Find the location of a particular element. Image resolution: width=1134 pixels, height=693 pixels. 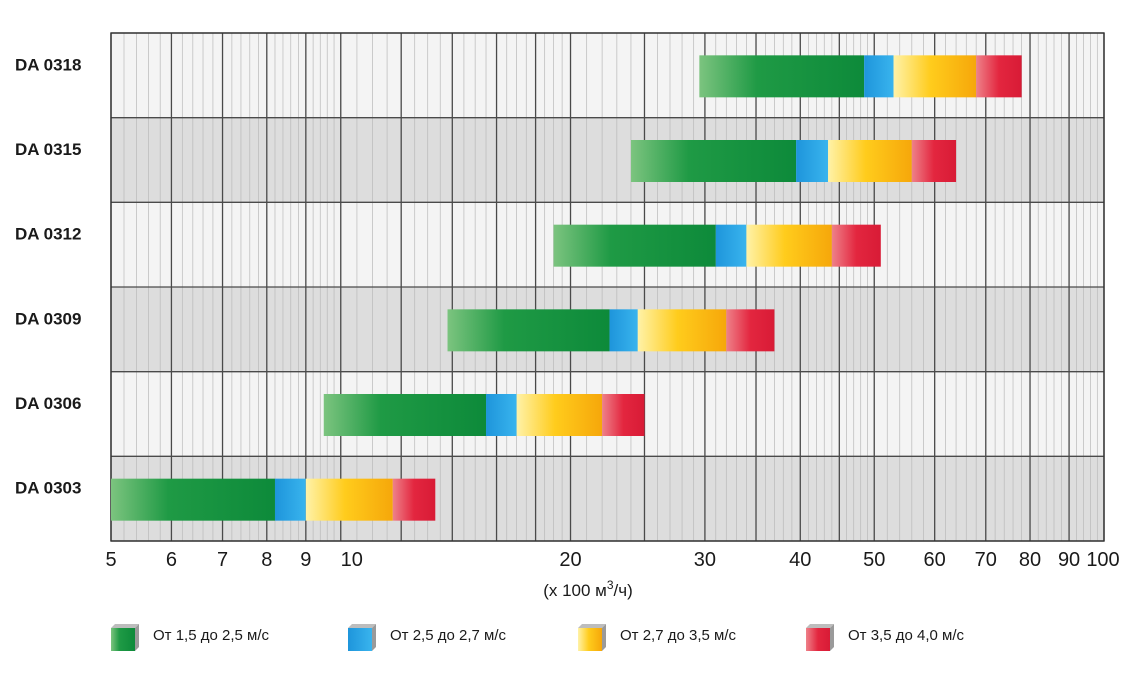

x-tick-label: 30 is located at coordinates (705, 560).